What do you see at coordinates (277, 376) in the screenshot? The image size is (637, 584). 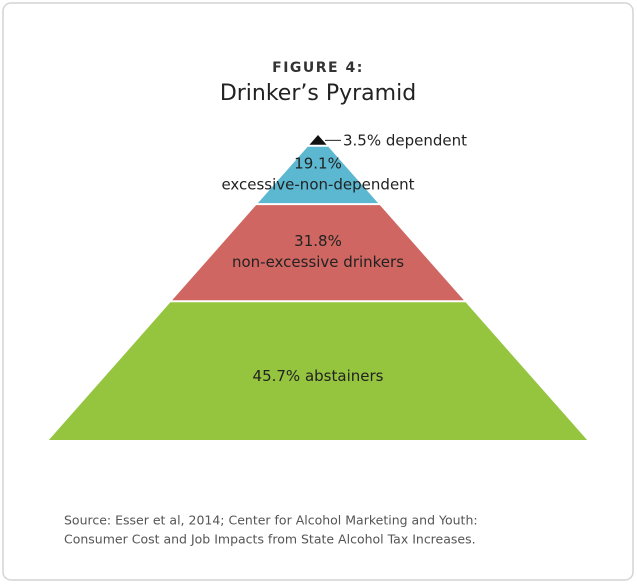 I see `value-label: 45.7%` at bounding box center [277, 376].